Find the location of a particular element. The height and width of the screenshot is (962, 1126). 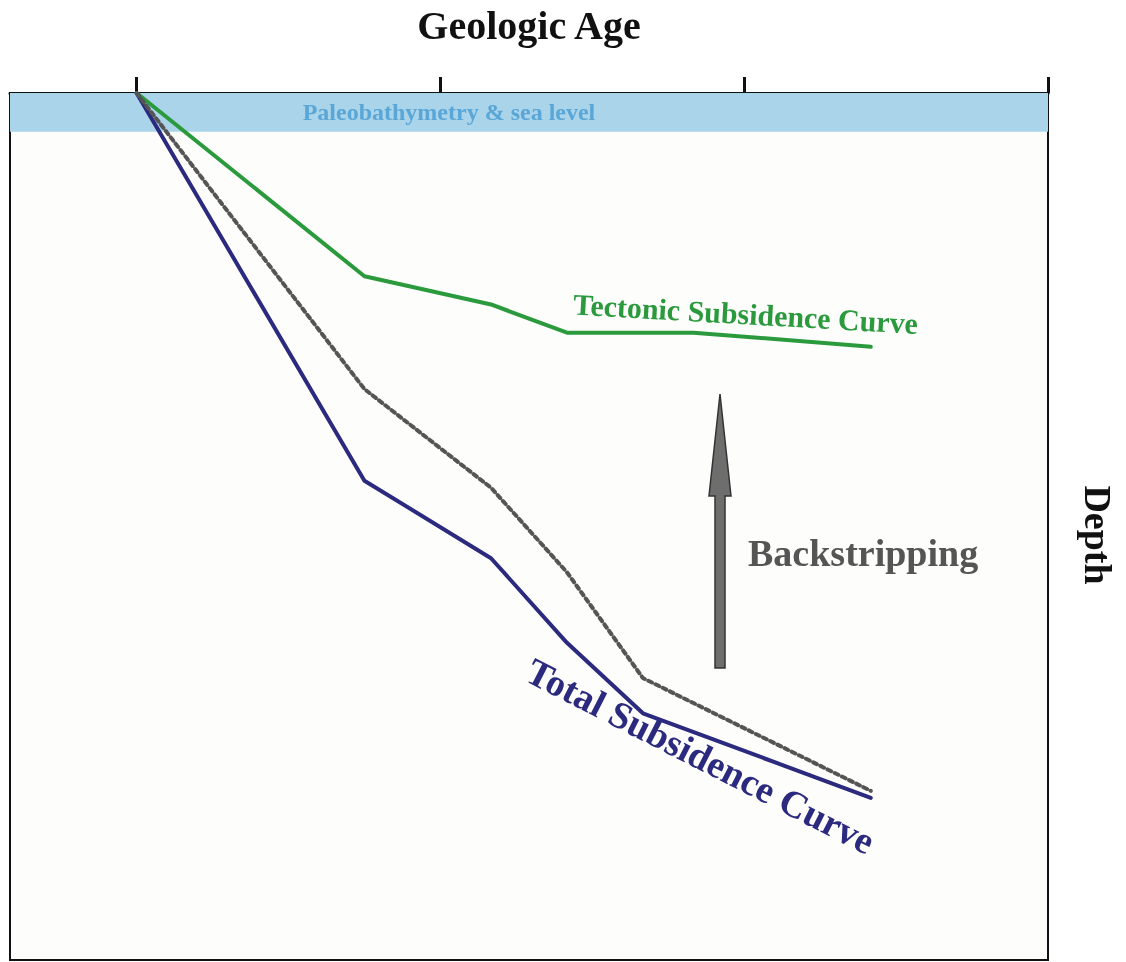

annotation: Backstripping is located at coordinates (863, 553).